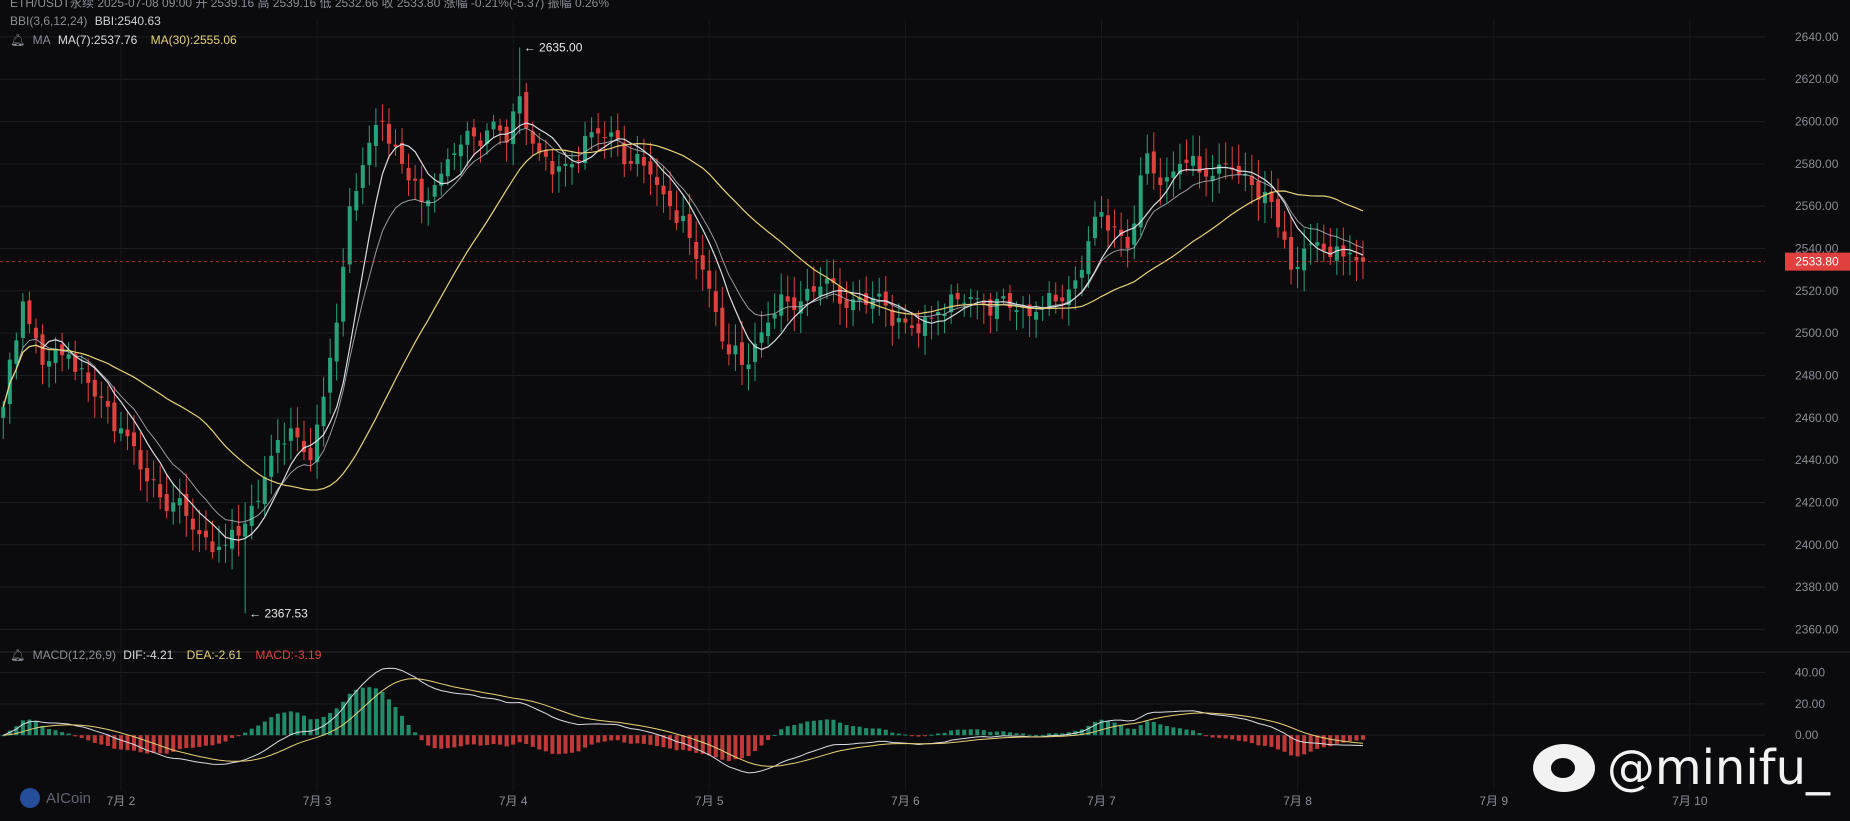 The height and width of the screenshot is (821, 1850). I want to click on macd-dea: DEA:-2.61, so click(214, 655).